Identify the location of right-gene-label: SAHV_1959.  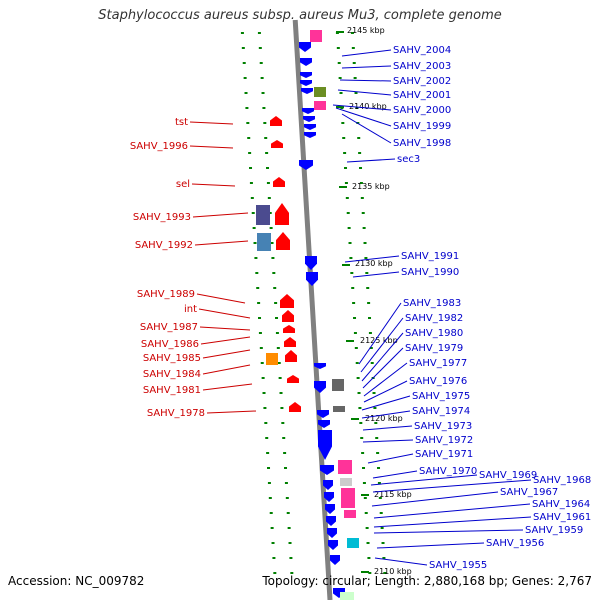
(554, 530).